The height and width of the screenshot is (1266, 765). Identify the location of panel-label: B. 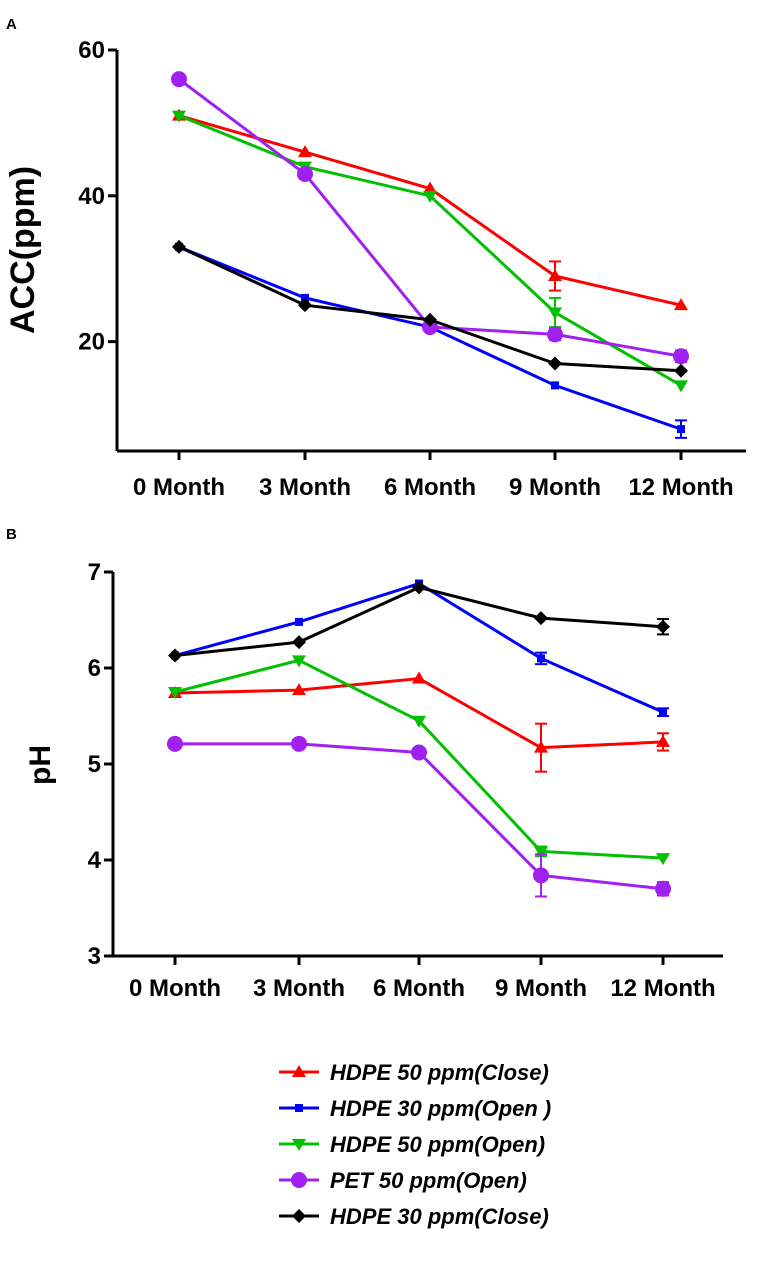
(11, 534).